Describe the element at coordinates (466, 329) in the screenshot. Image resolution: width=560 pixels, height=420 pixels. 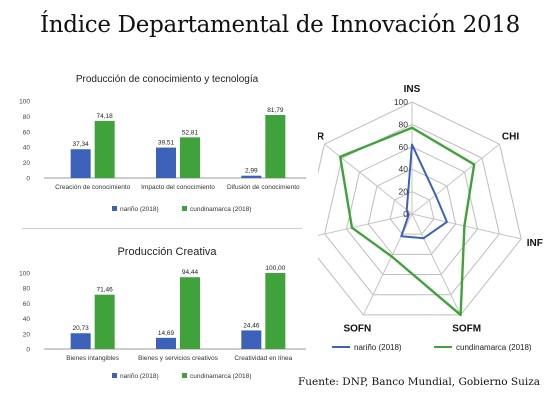
I see `radar-axis-label: SOFM` at that location.